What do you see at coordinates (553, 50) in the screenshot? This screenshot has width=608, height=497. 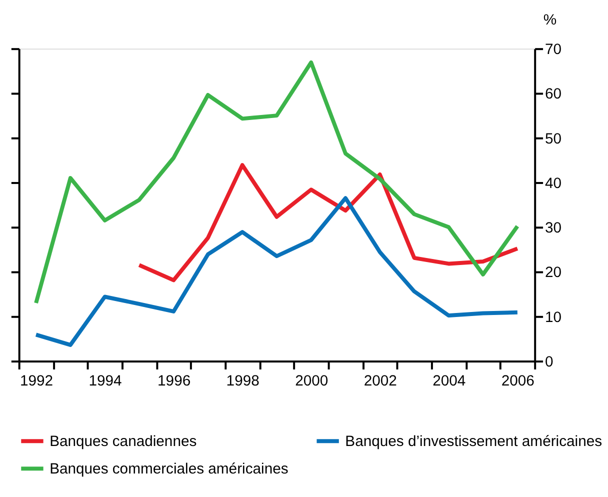 I see `y-tick-label: 70` at bounding box center [553, 50].